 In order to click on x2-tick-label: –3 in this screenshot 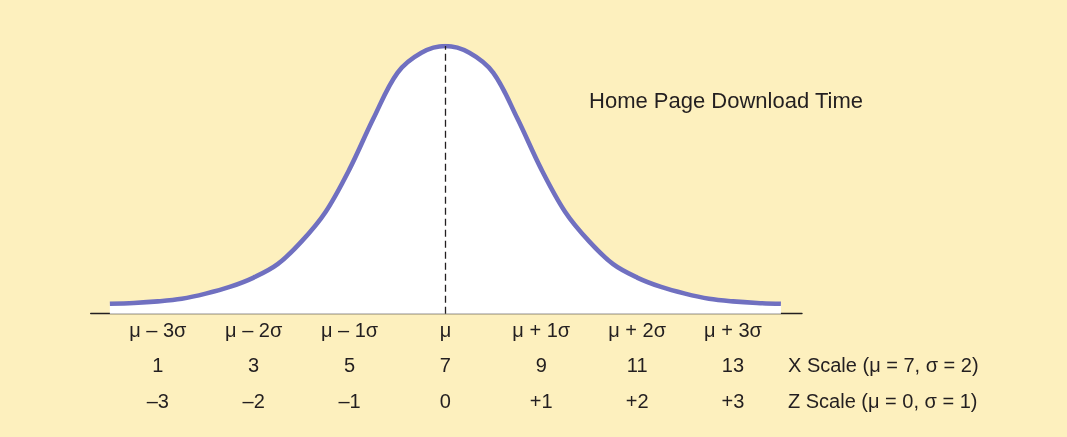, I will do `click(157, 400)`.